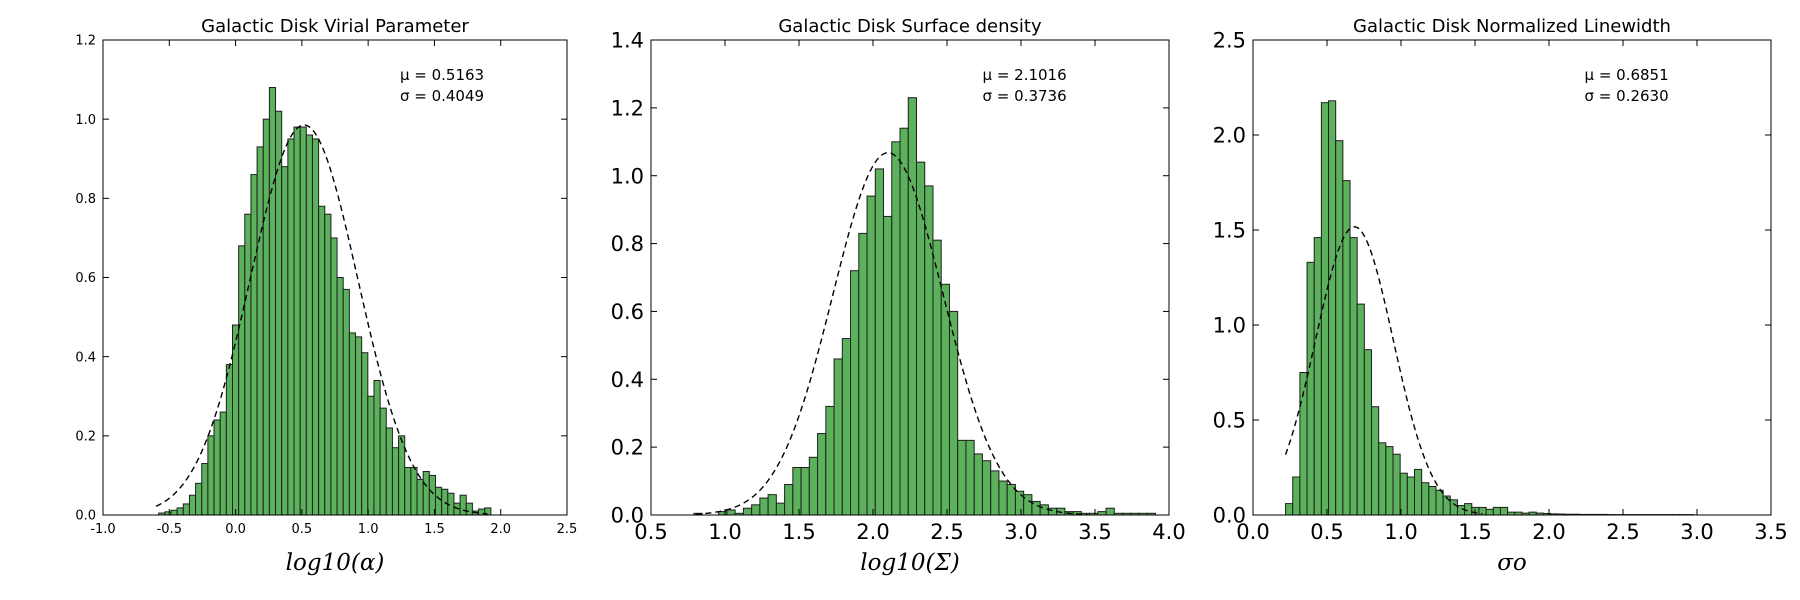 The image size is (1800, 600). I want to click on y-tick-label: 2.0, so click(1229, 136).